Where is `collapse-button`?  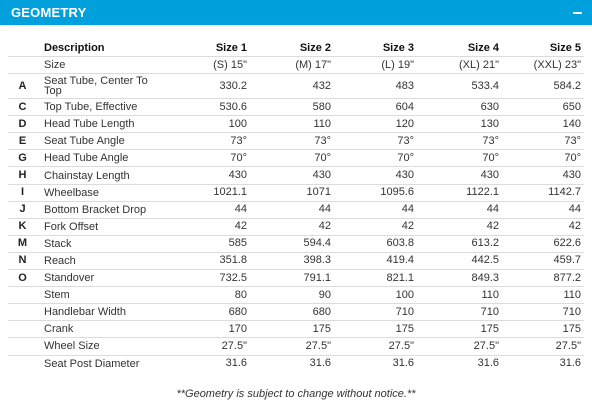 collapse-button is located at coordinates (577, 13).